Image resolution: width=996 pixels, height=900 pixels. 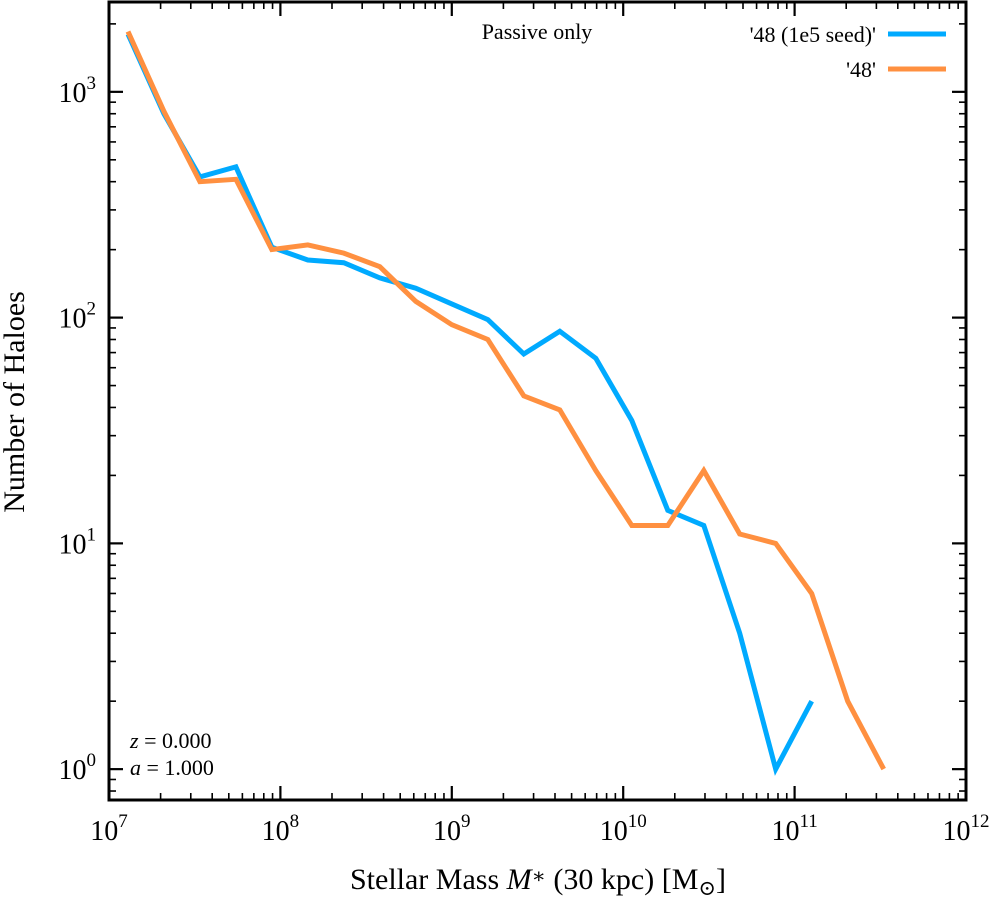 What do you see at coordinates (520, 879) in the screenshot?
I see `x-axis-label-symbol: M` at bounding box center [520, 879].